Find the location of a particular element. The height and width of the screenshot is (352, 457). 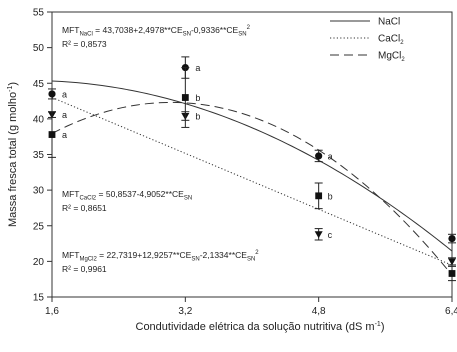

legend-label: CaCl2 is located at coordinates (391, 40).